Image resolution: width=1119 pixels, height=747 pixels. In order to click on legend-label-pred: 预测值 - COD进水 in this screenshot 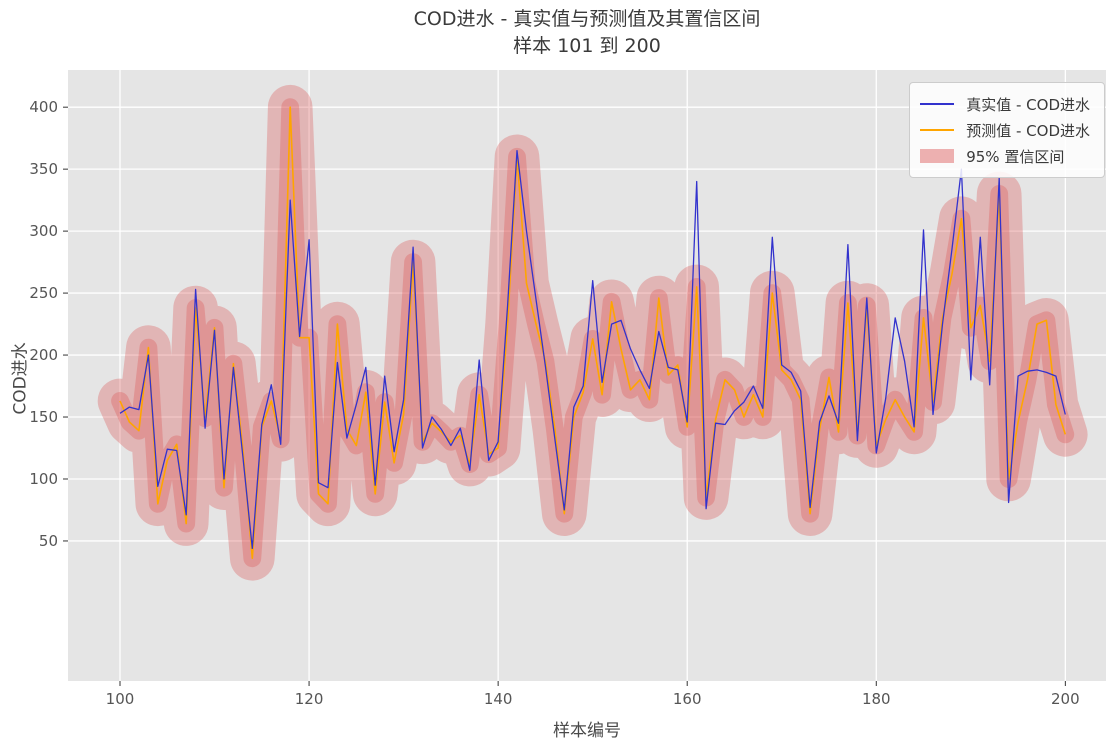, I will do `click(1028, 130)`.